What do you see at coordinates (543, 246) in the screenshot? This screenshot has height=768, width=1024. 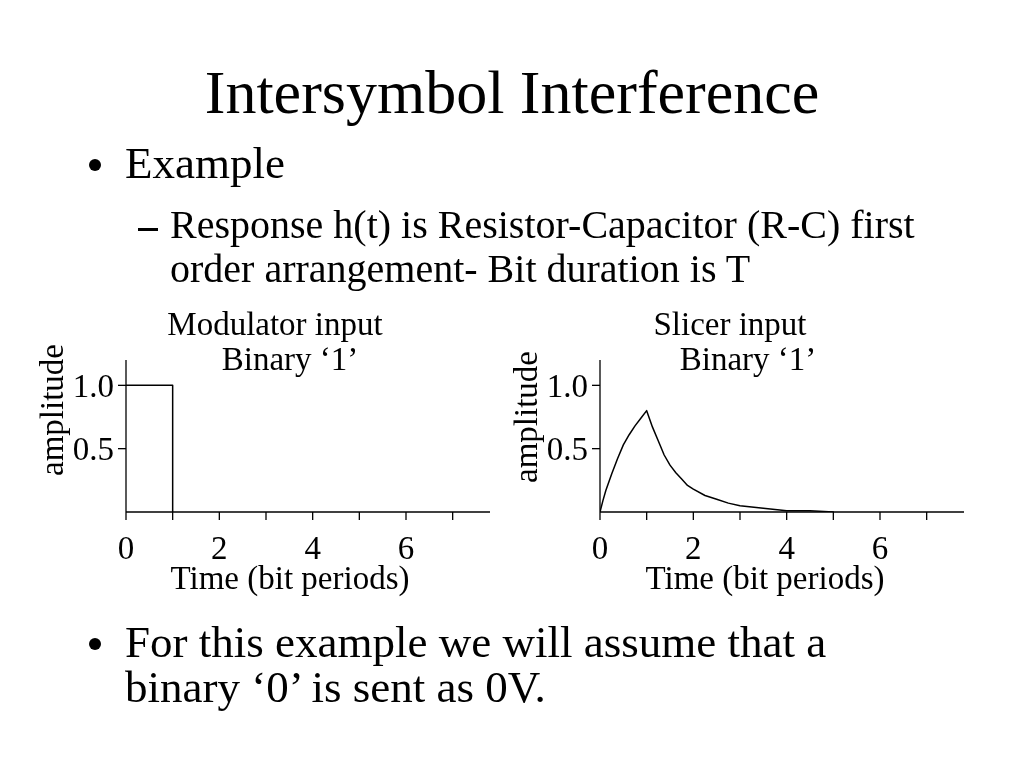 I see `text: Response h(t) is Resistor-Capacitor (R-C) first order arrangement- Bit duration is T` at bounding box center [543, 246].